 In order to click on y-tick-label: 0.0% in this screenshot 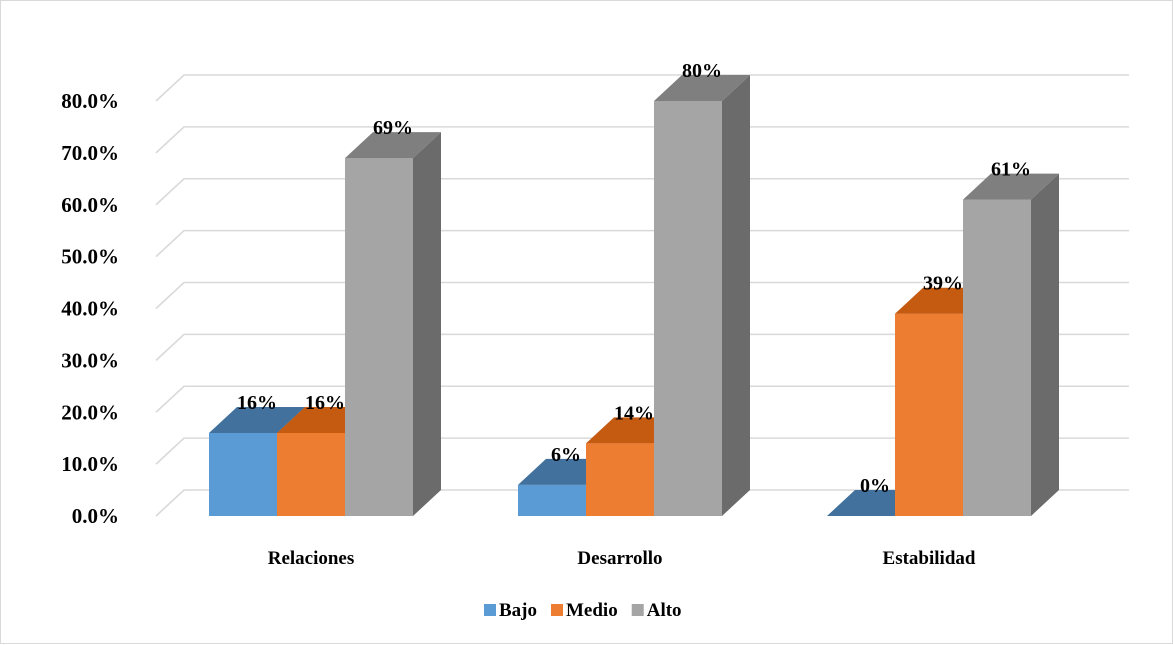, I will do `click(95, 516)`.